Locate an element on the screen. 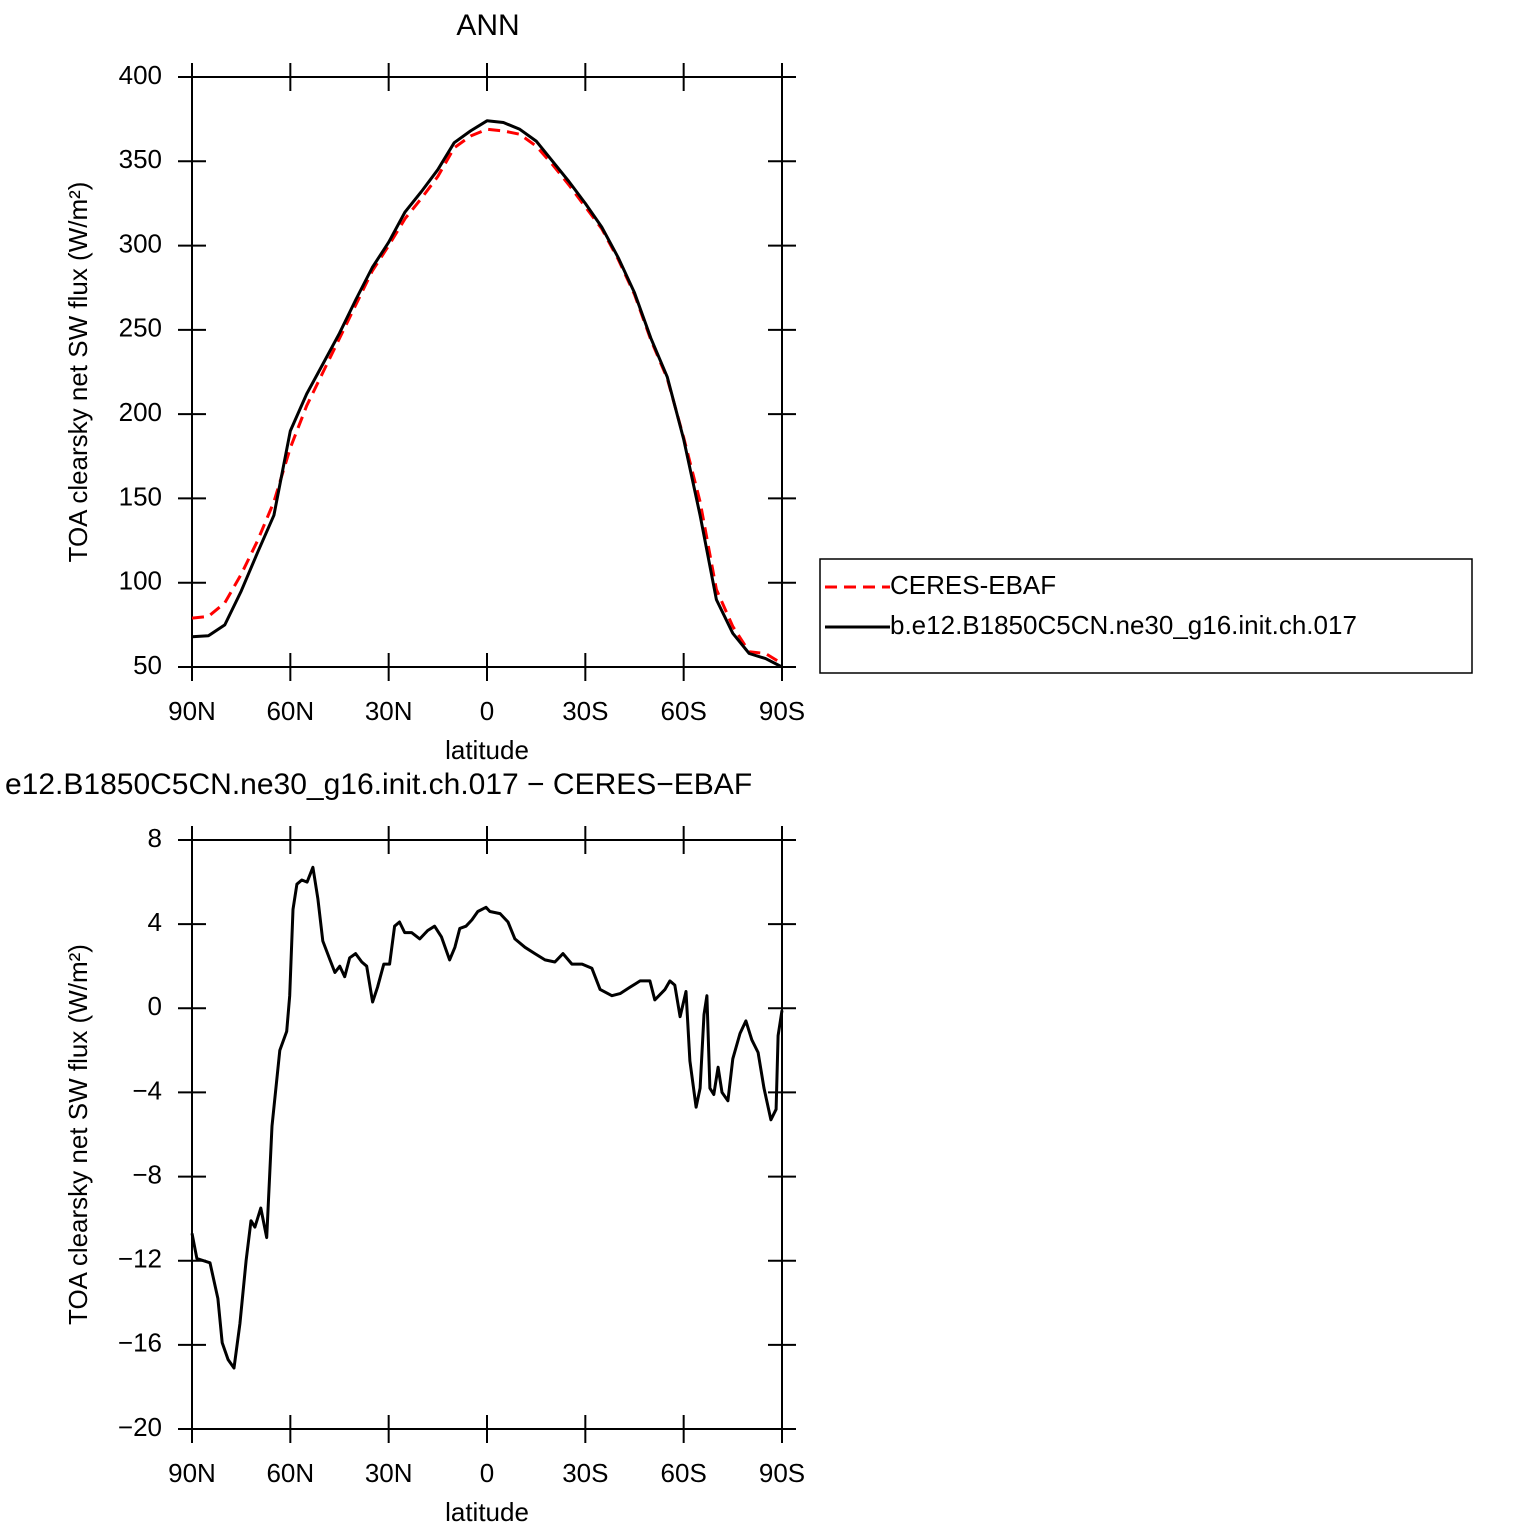  y-tick-label: 0 is located at coordinates (155, 1006).